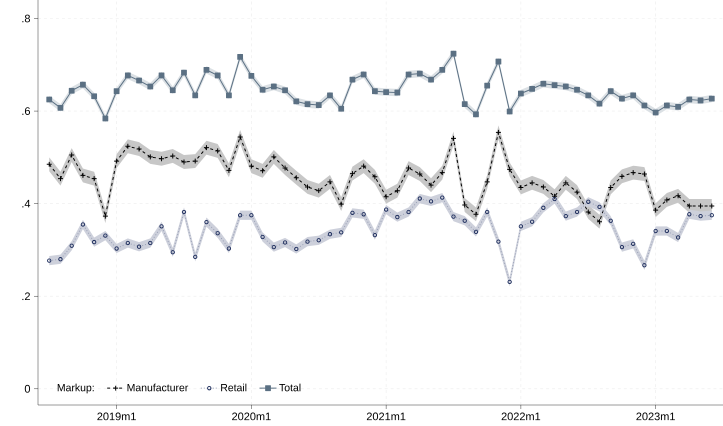 The width and height of the screenshot is (723, 426). Describe the element at coordinates (26, 296) in the screenshot. I see `y-tick-label: .2` at that location.